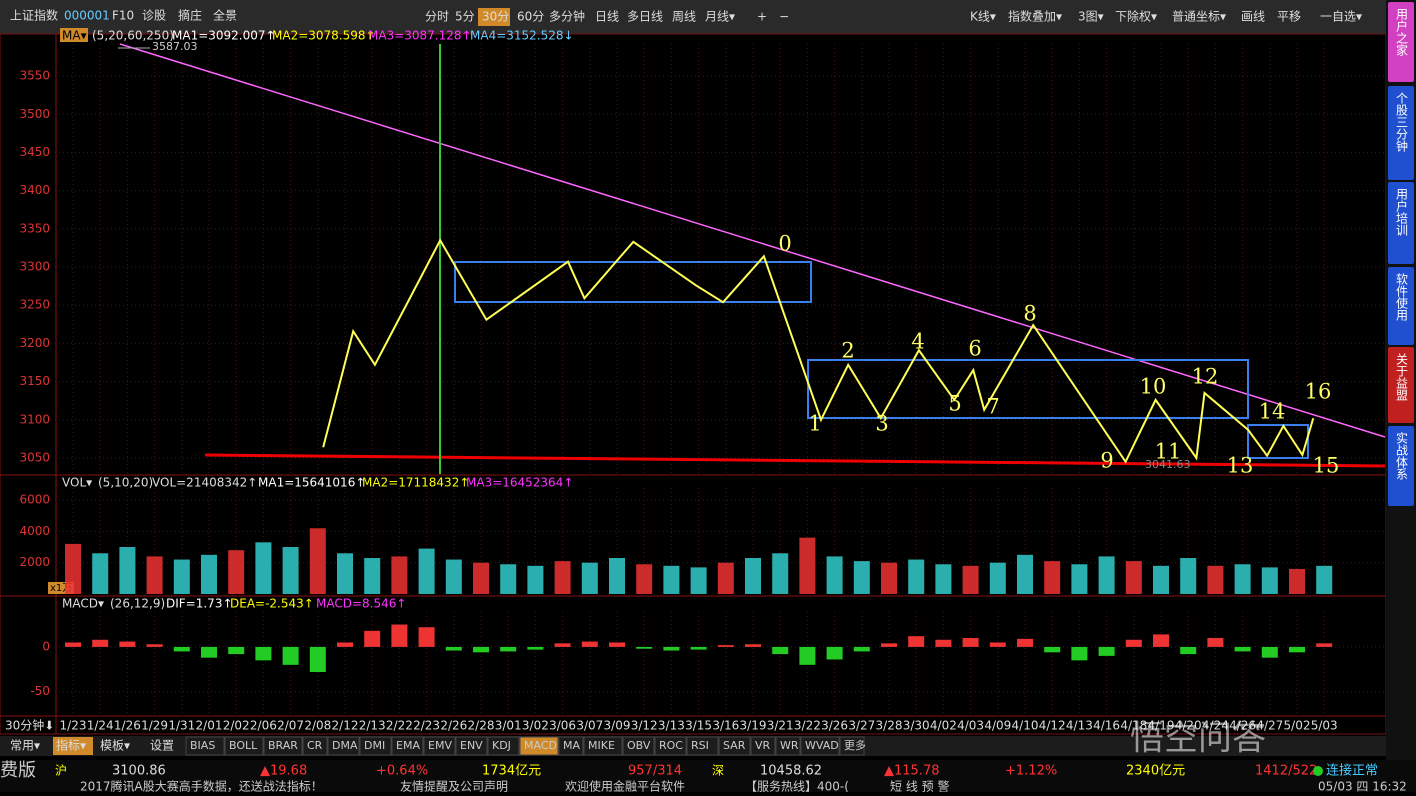 This screenshot has width=1416, height=796. What do you see at coordinates (471, 745) in the screenshot?
I see `indicator-tab: ENV` at bounding box center [471, 745].